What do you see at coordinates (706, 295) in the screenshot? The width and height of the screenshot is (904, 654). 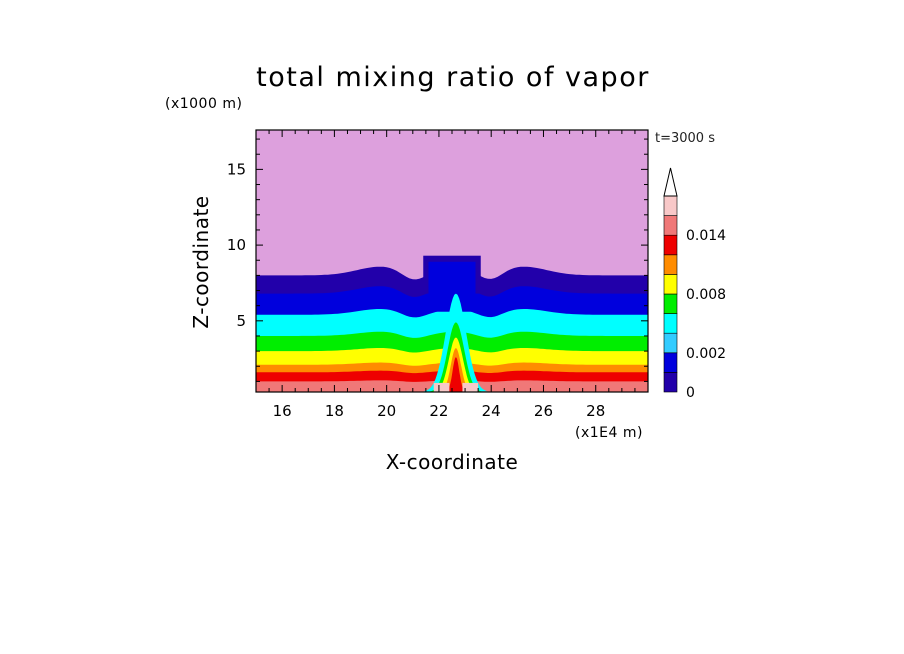 I see `colorbar-label: 0.008` at bounding box center [706, 295].